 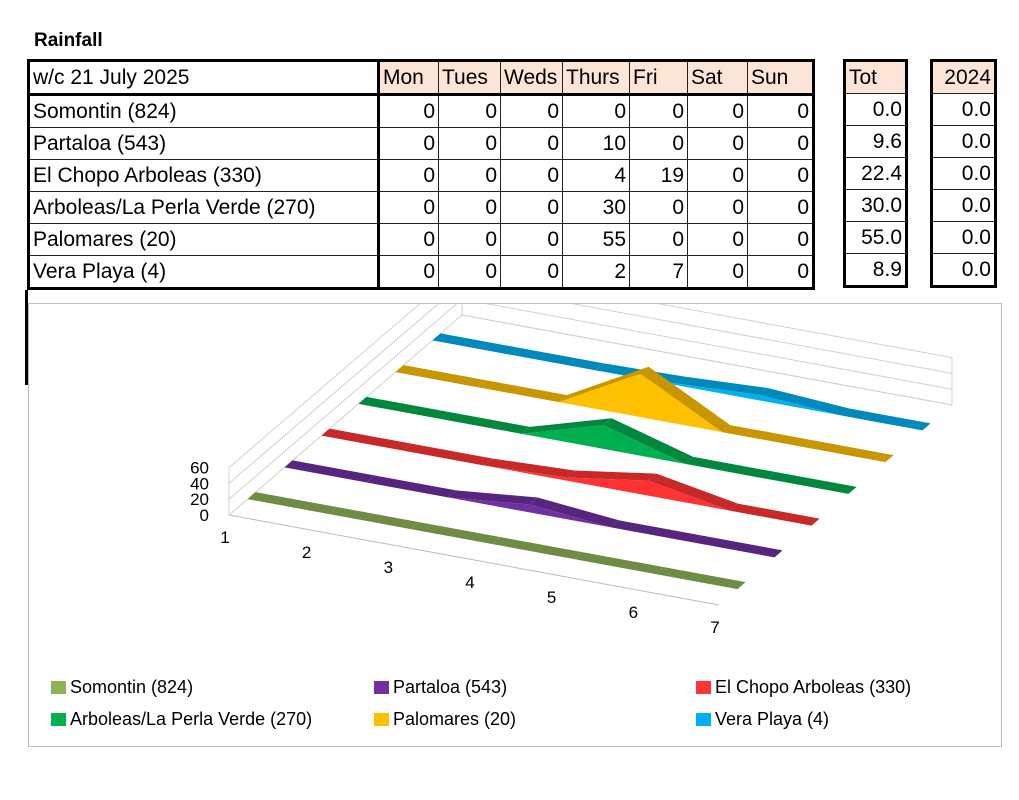 I want to click on x-axis-line, so click(x=474, y=560).